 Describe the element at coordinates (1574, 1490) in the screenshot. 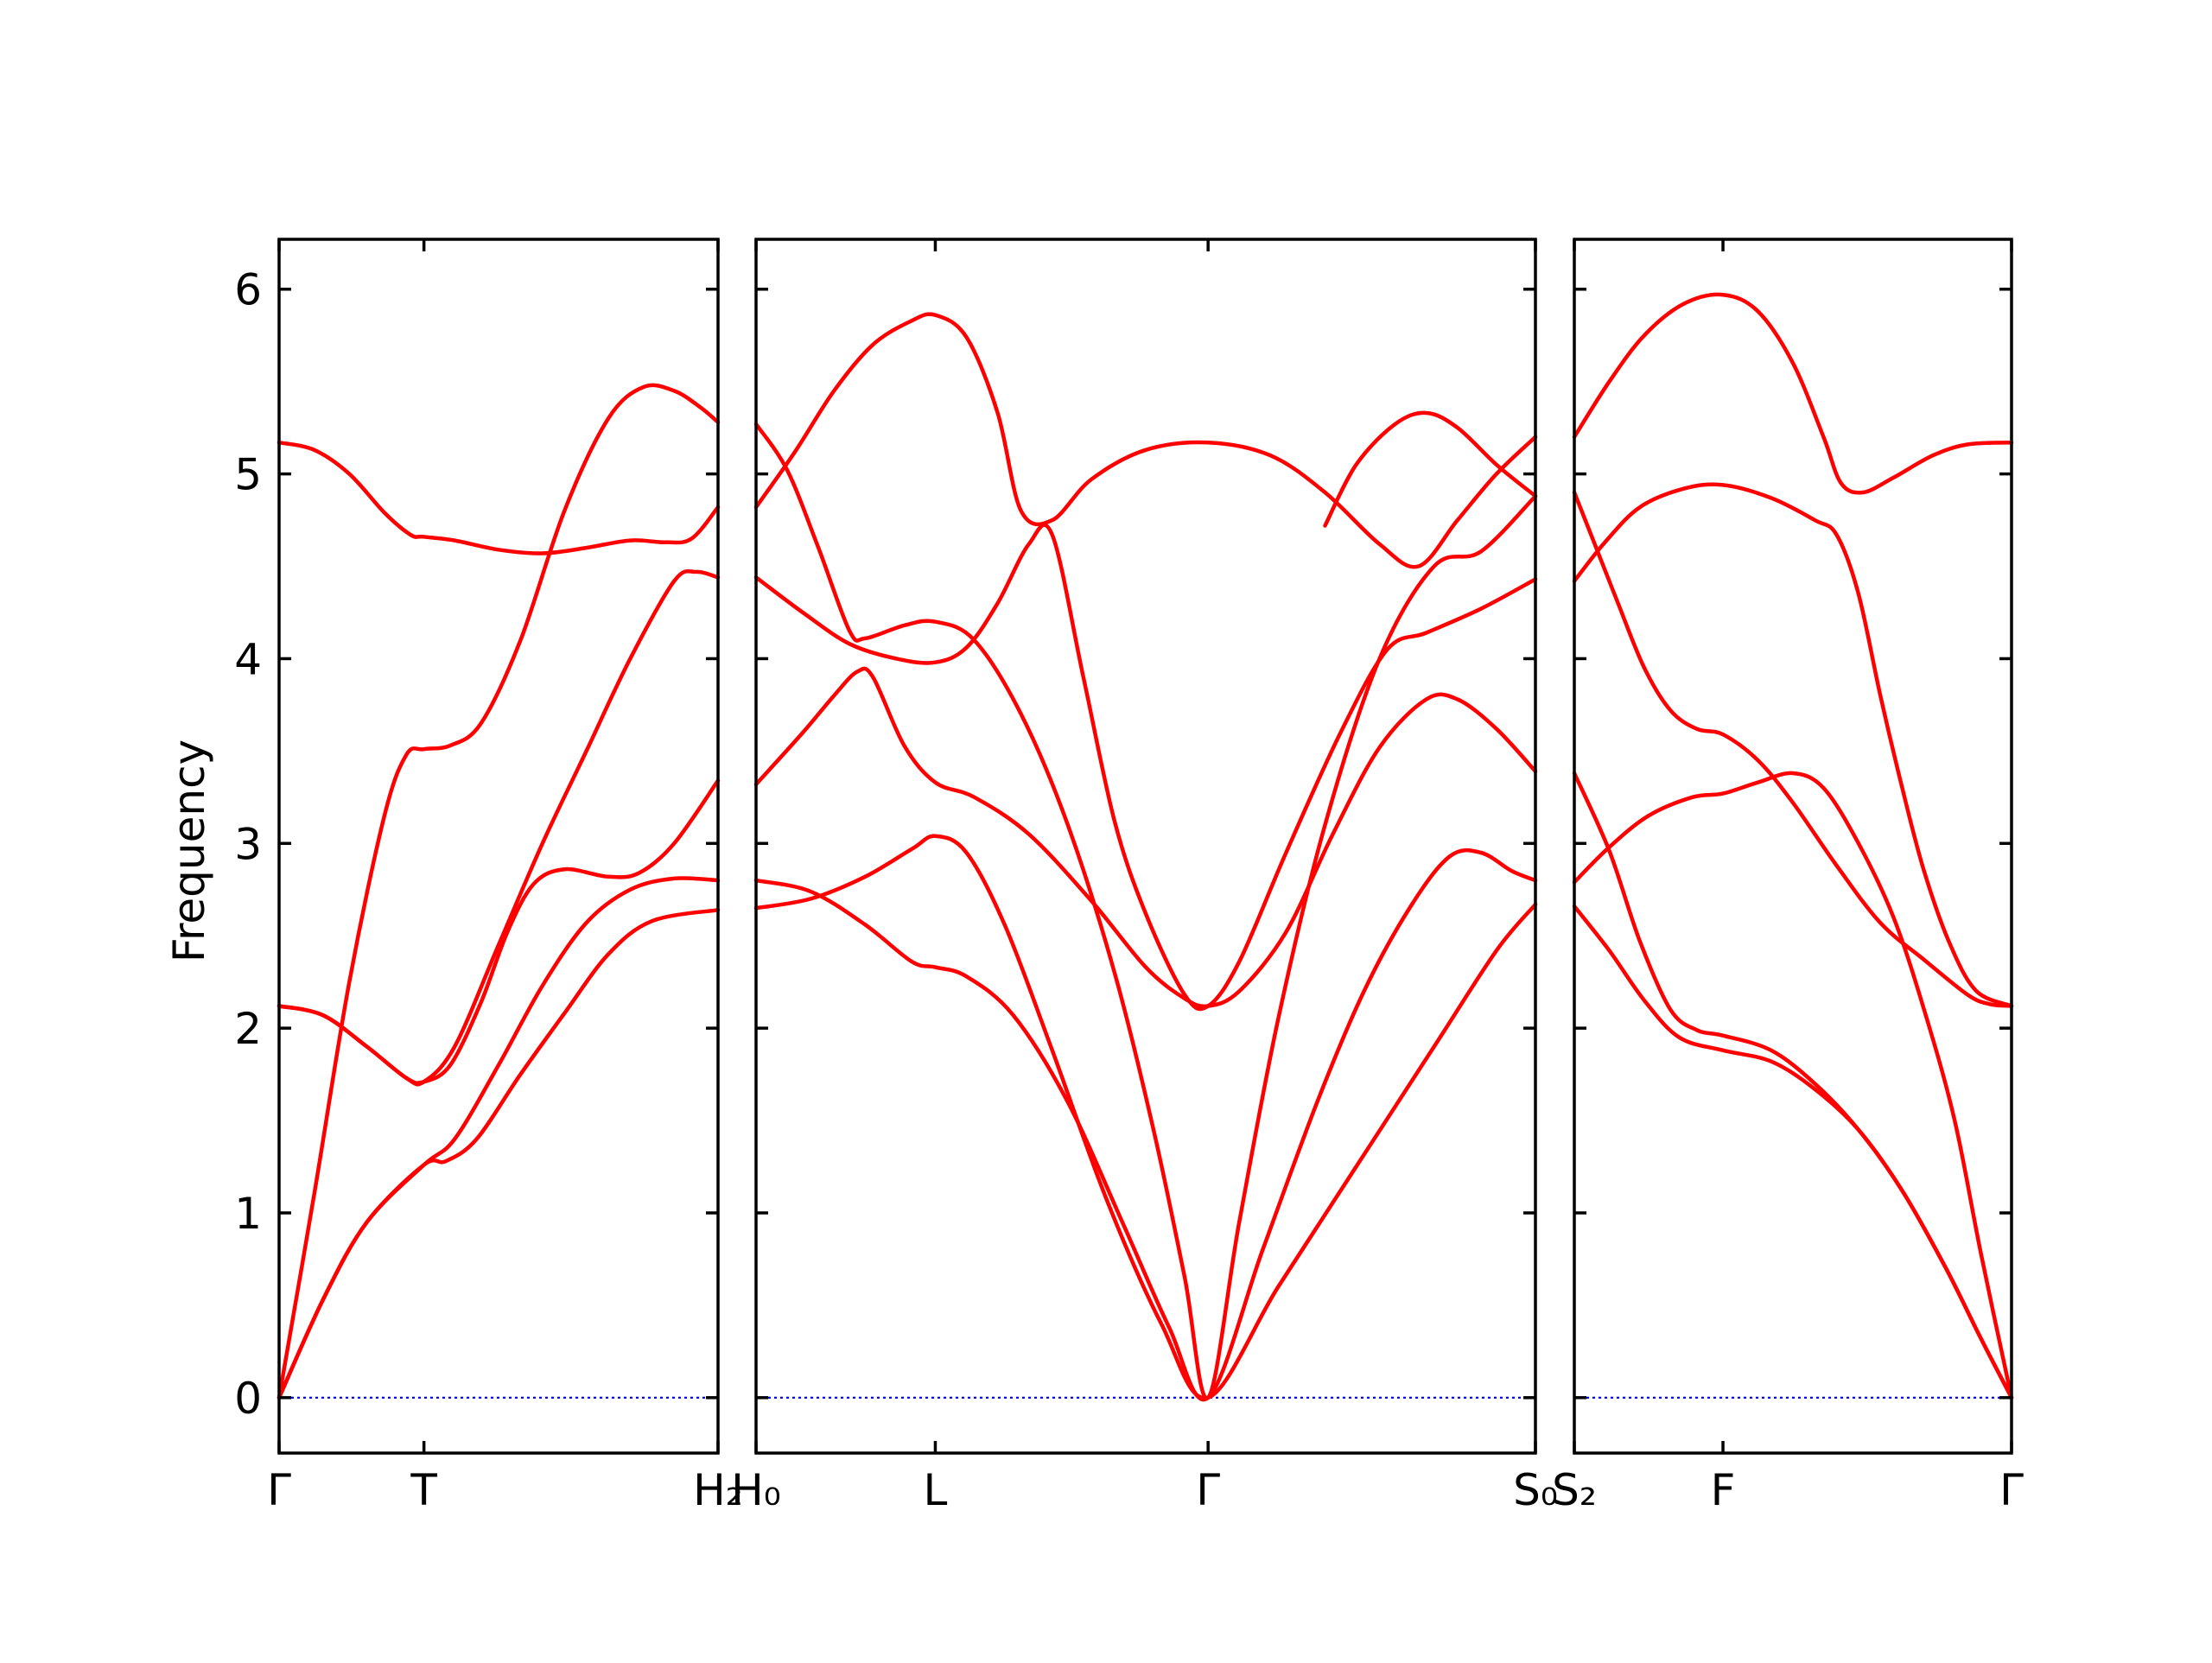

I see `x-tick-label-panel-3: S₂` at that location.